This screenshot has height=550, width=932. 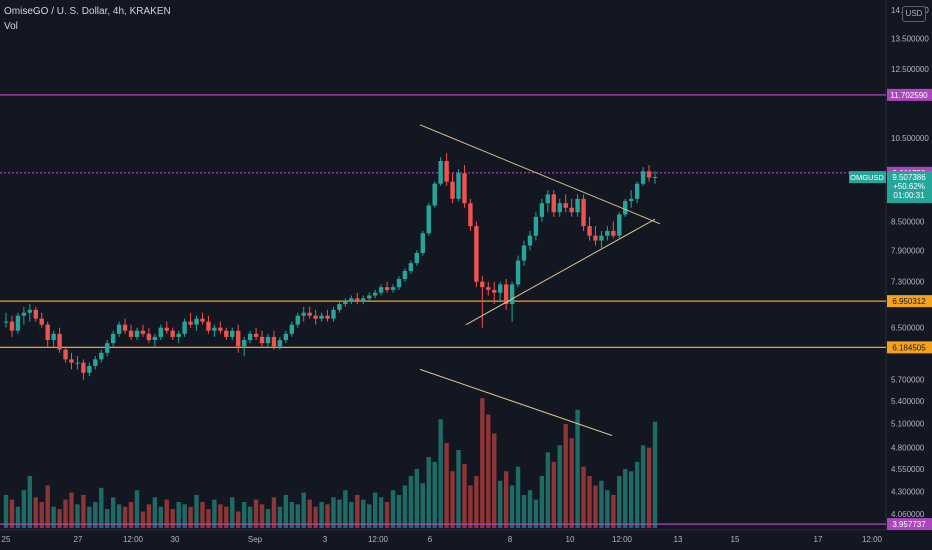 What do you see at coordinates (378, 539) in the screenshot?
I see `time-tick-label: 12:00` at bounding box center [378, 539].